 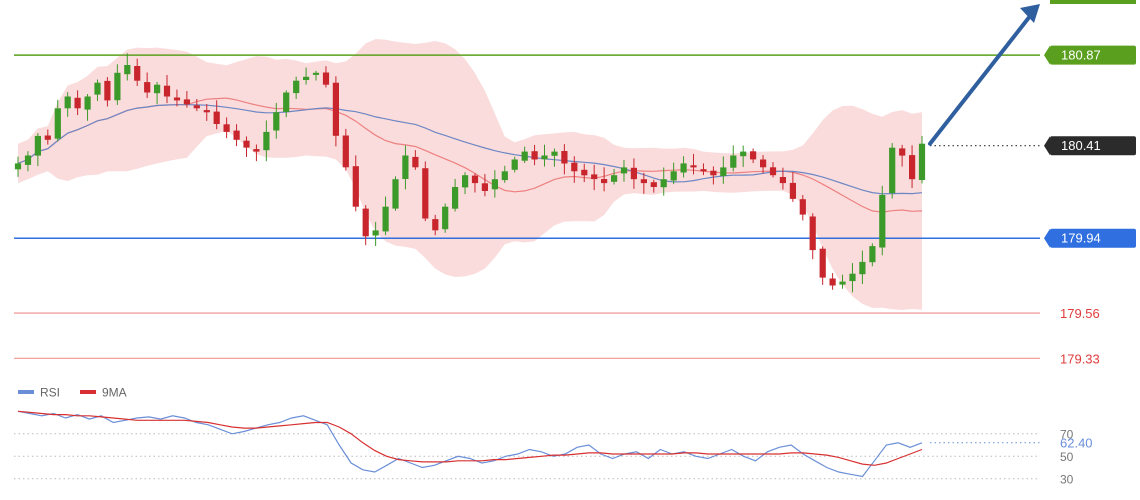 What do you see at coordinates (1093, 2) in the screenshot?
I see `target-badge` at bounding box center [1093, 2].